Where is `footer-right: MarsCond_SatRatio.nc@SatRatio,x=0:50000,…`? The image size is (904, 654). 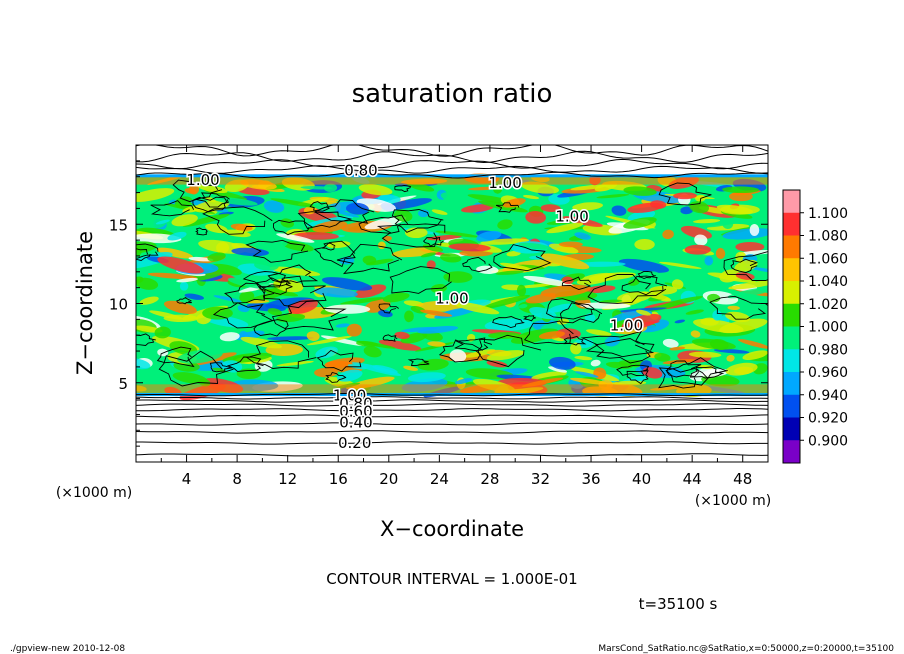
footer-right: MarsCond_SatRatio.nc@SatRatio,x=0:50000,… is located at coordinates (746, 649).